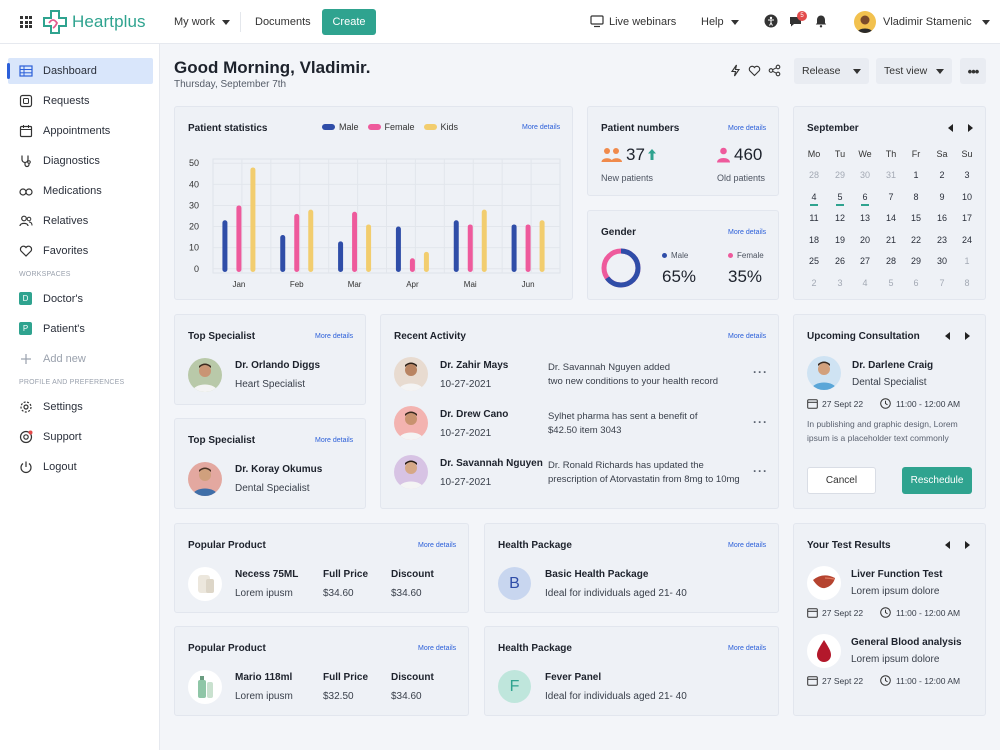 This screenshot has height=750, width=1000. What do you see at coordinates (349, 22) in the screenshot?
I see `create-button: Create` at bounding box center [349, 22].